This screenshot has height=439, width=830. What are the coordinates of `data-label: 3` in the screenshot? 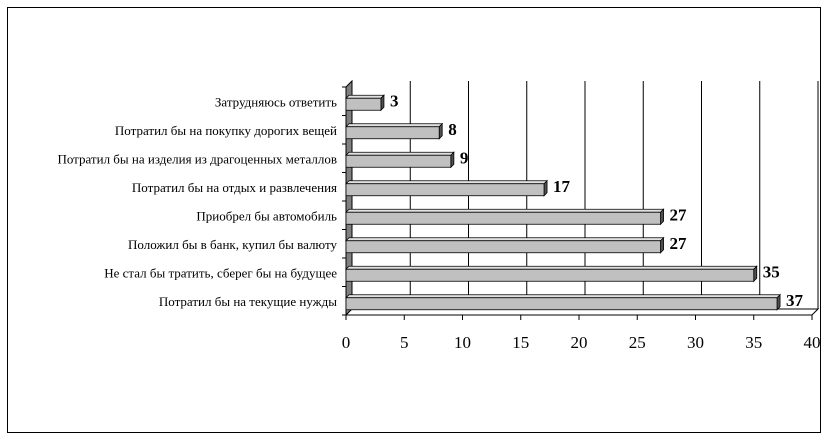 It's located at (394, 100).